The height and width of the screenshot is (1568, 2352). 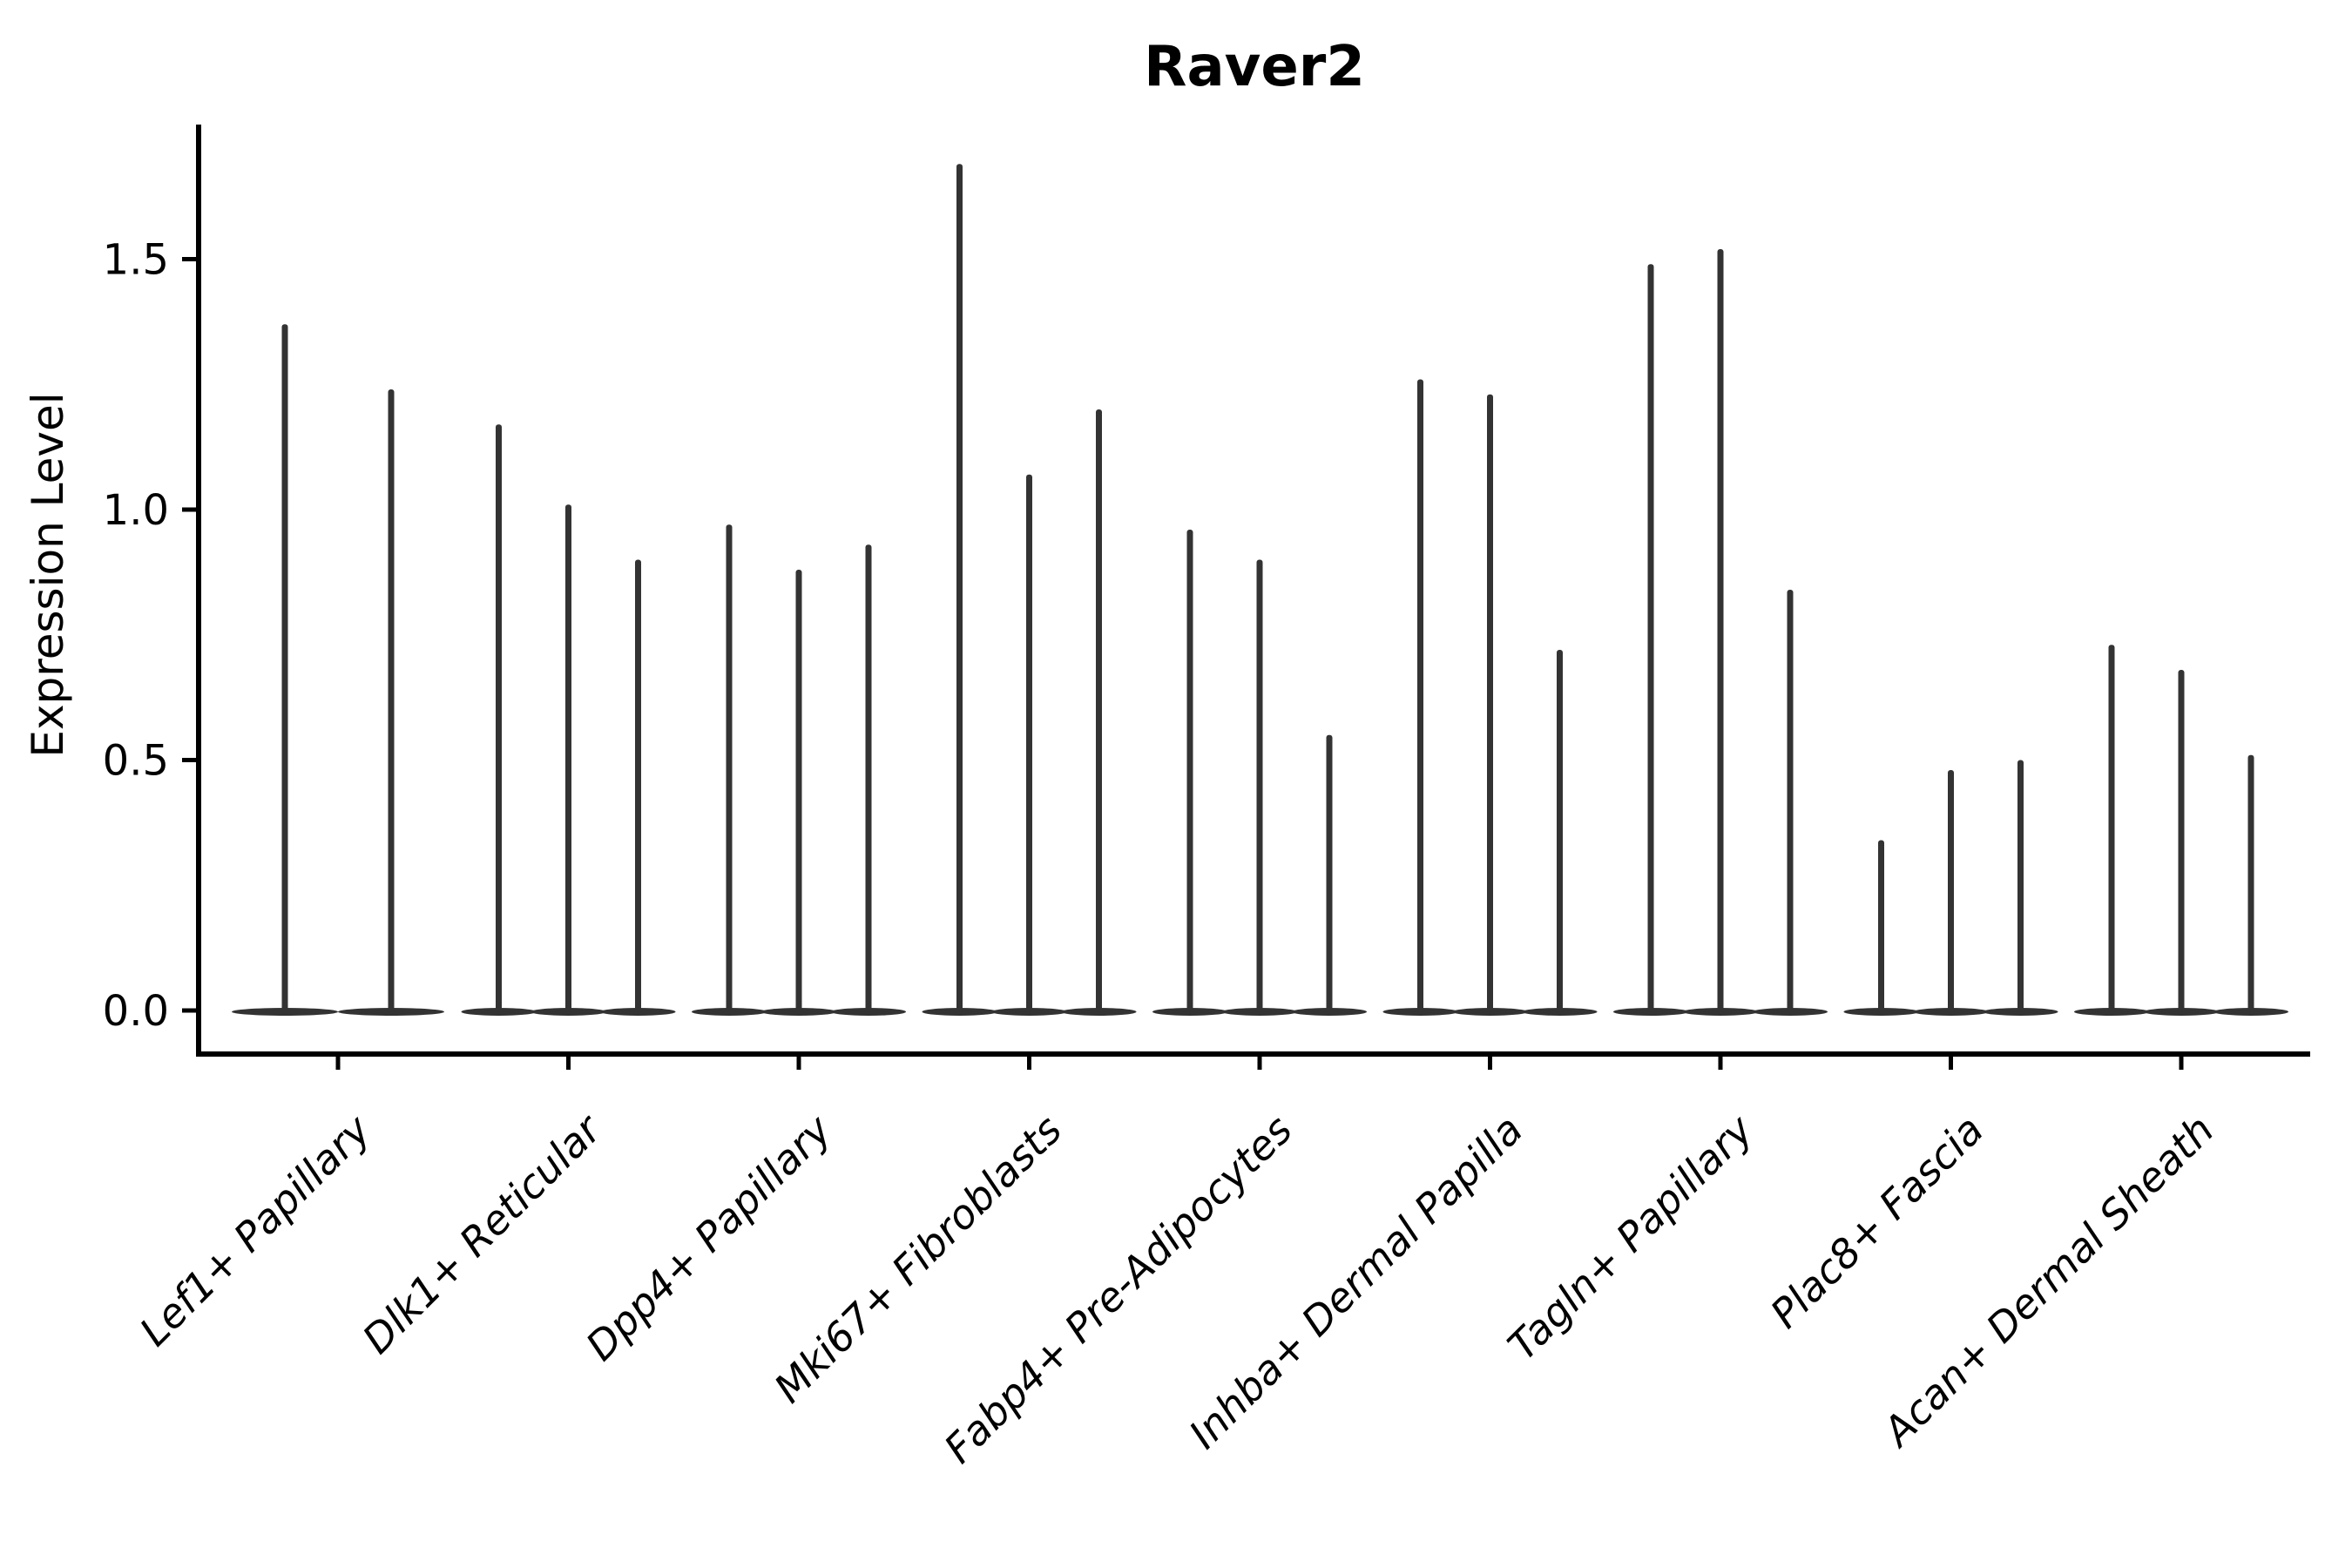 What do you see at coordinates (709, 1237) in the screenshot?
I see `x-tick-label: Dpp4+ Papillary` at bounding box center [709, 1237].